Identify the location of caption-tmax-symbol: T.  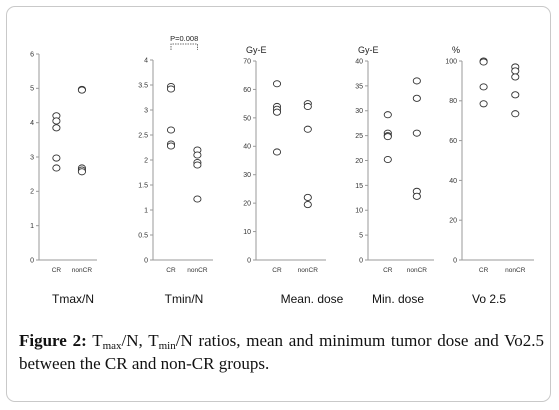
(97, 340).